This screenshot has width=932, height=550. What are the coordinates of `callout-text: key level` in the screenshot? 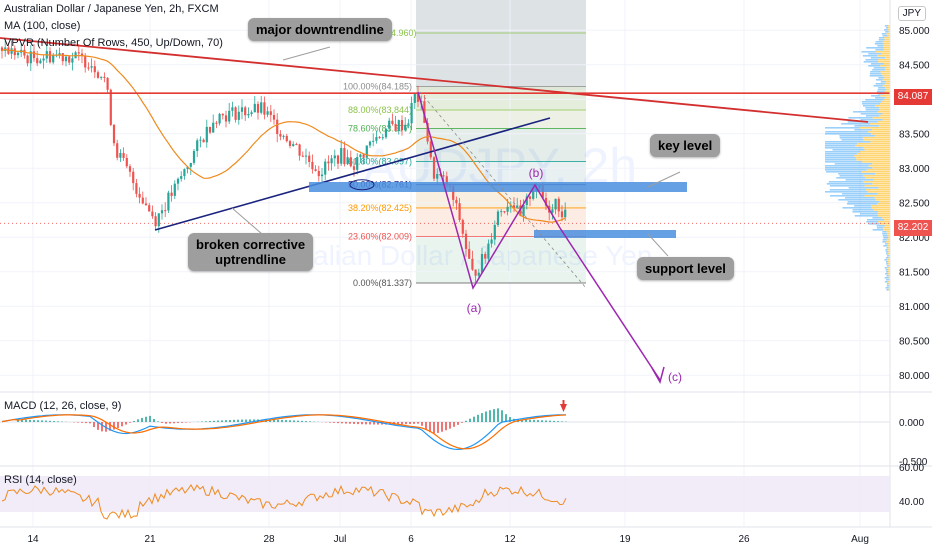 It's located at (685, 145).